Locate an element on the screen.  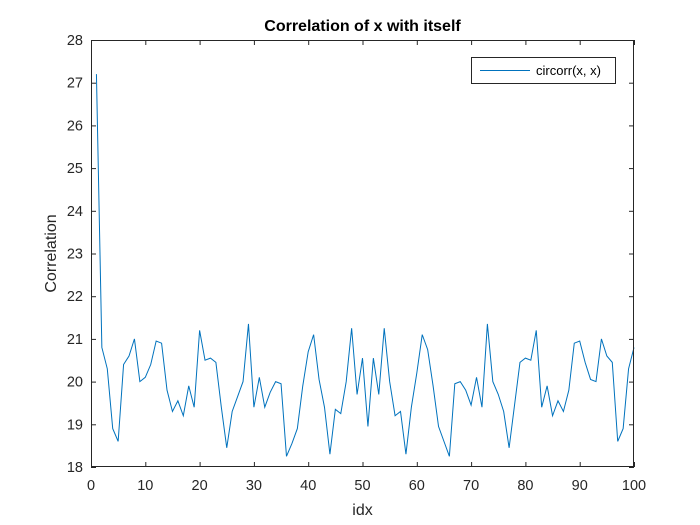
y-tick-label-28: 28 is located at coordinates (75, 41).